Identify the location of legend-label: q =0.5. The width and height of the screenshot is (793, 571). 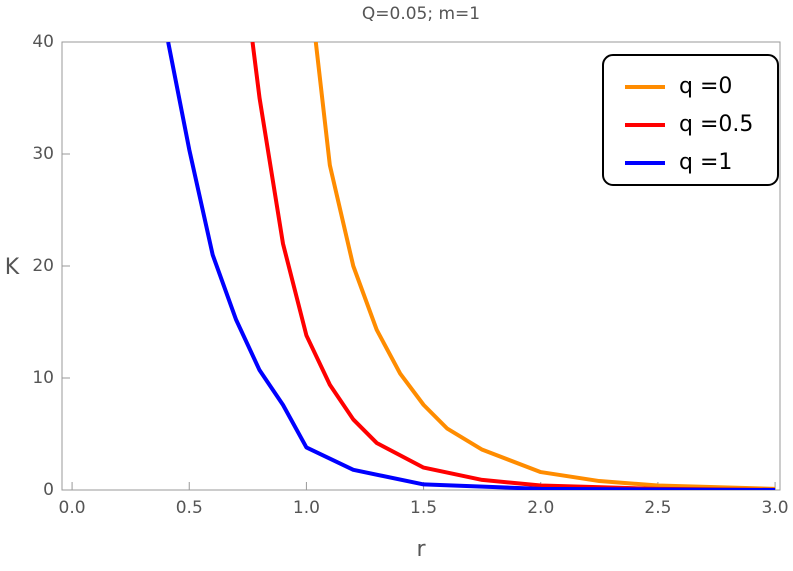
(716, 124).